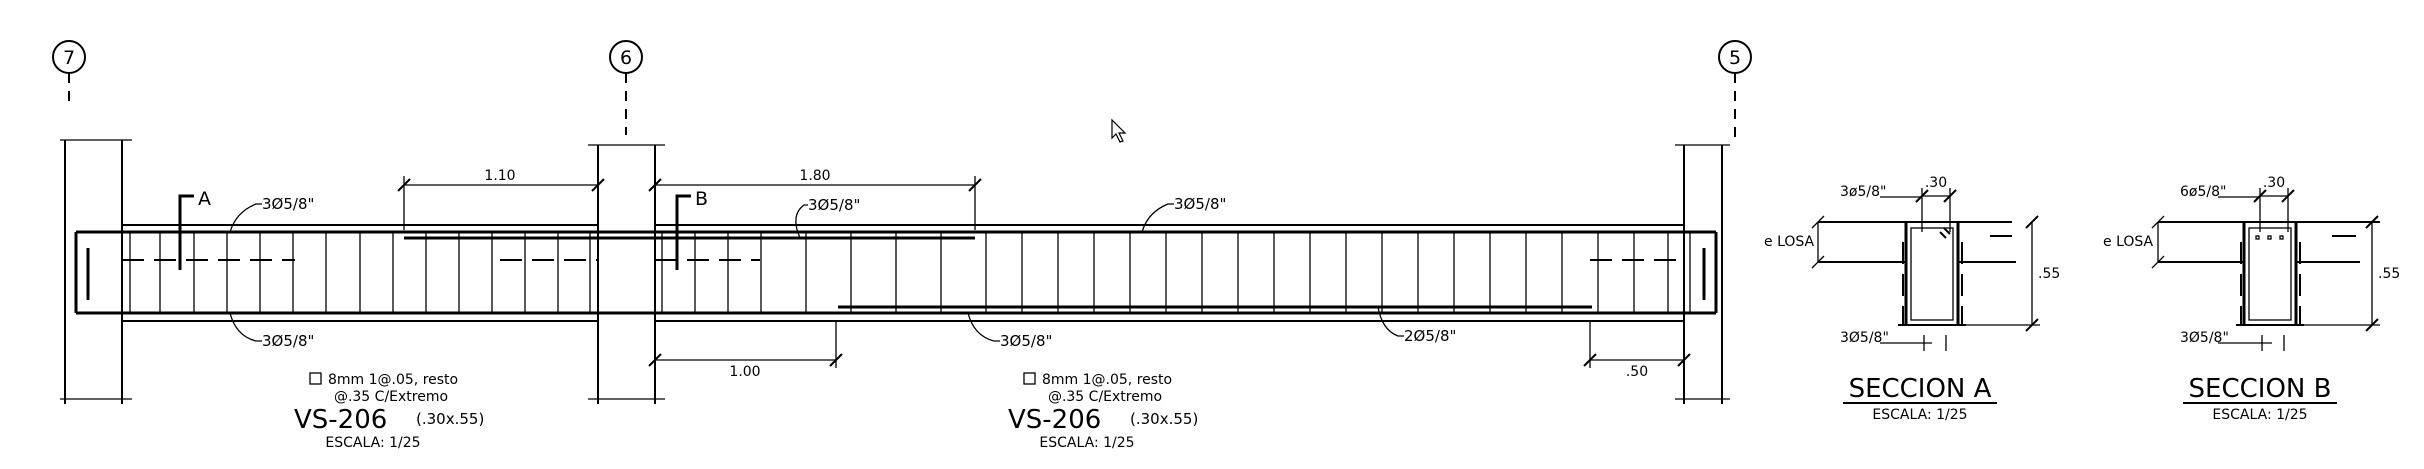  Describe the element at coordinates (626, 87) in the screenshot. I see `axis-marker-6: 6` at that location.